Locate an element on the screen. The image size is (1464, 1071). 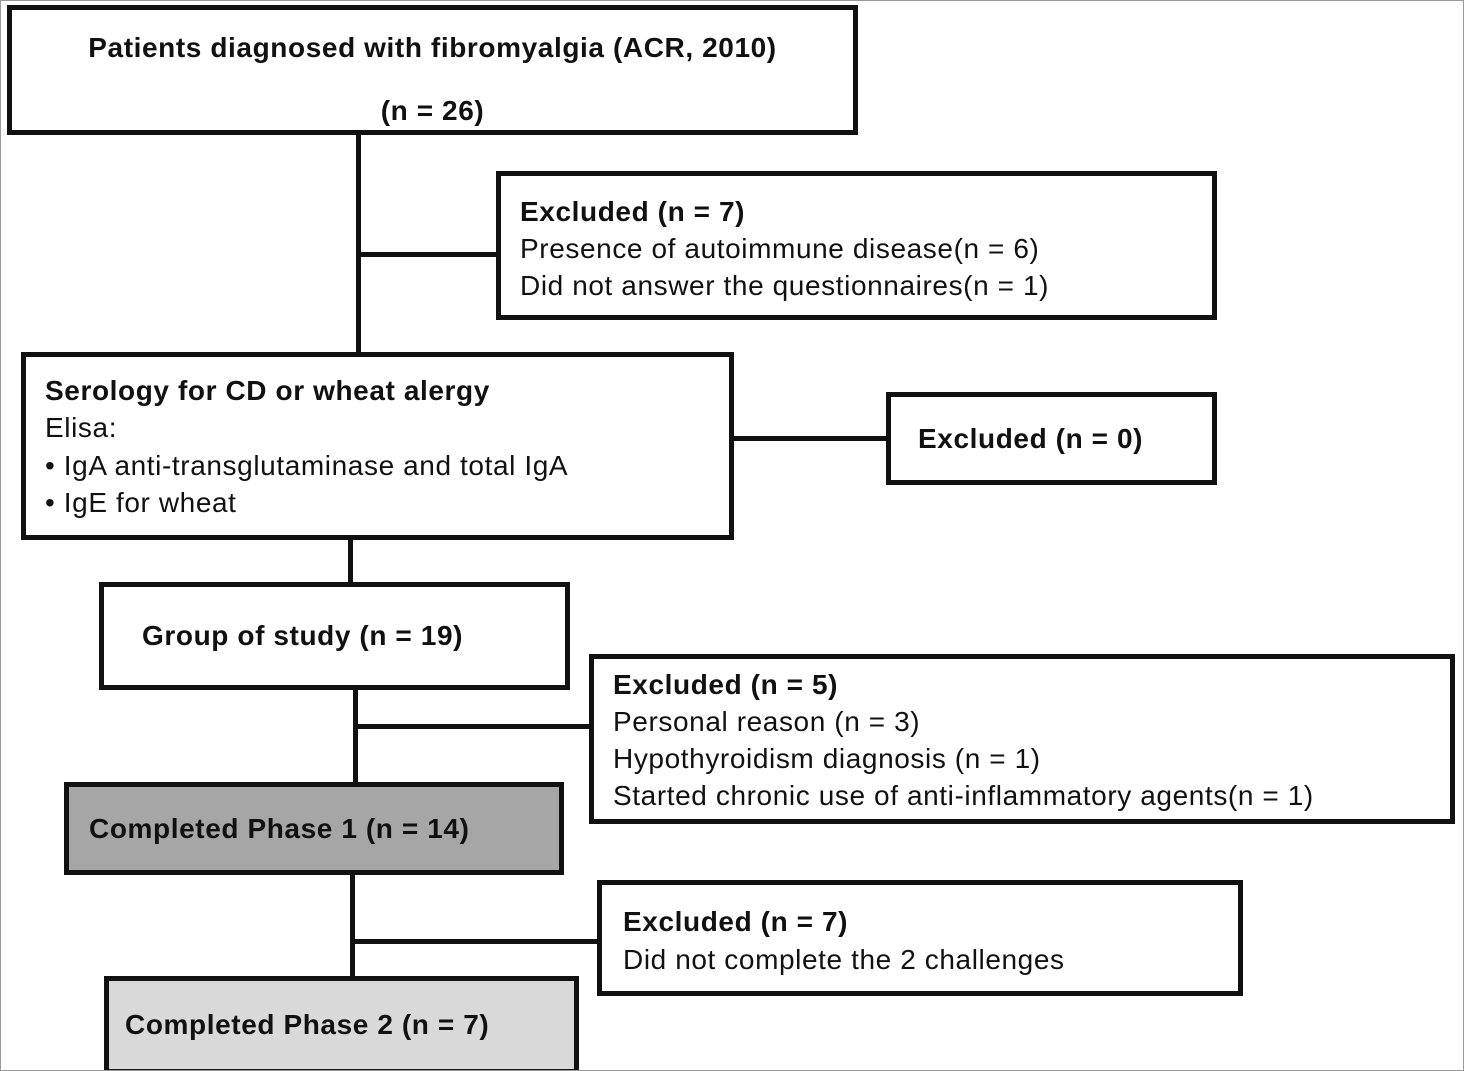
group-box: Group of study (n = 19) is located at coordinates (334, 636).